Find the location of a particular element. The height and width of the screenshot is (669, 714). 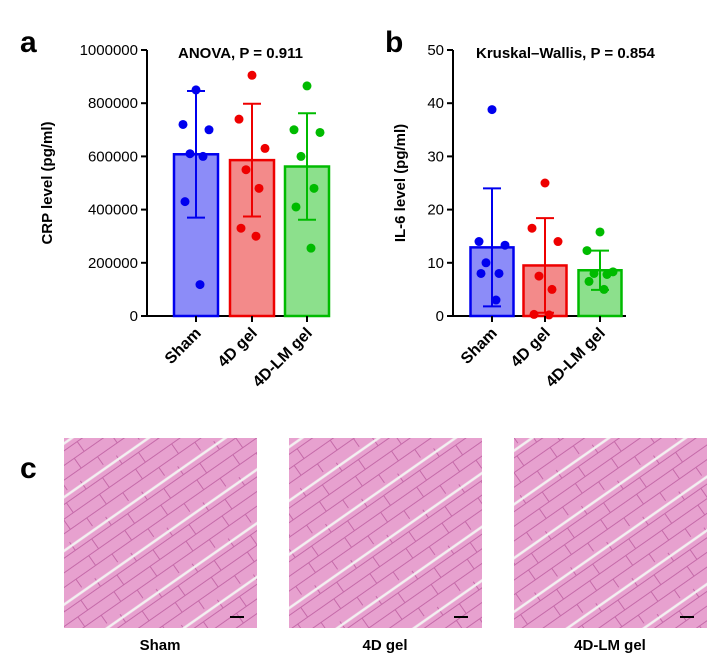

histology-label-sham: Sham is located at coordinates (160, 645).